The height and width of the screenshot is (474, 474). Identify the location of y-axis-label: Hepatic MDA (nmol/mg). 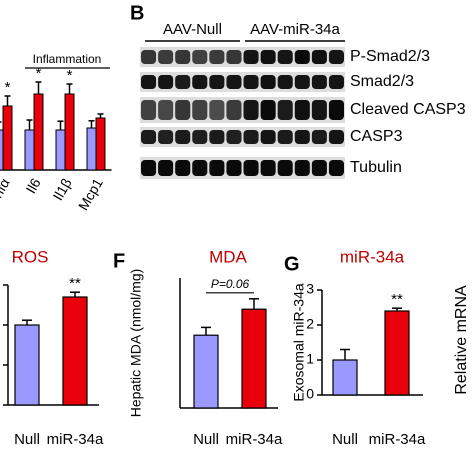
(136, 343).